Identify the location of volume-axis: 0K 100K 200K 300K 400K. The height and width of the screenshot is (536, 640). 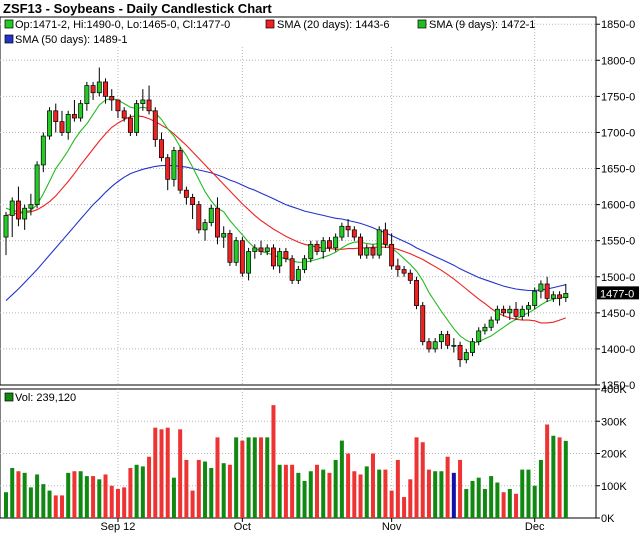
(611, 454).